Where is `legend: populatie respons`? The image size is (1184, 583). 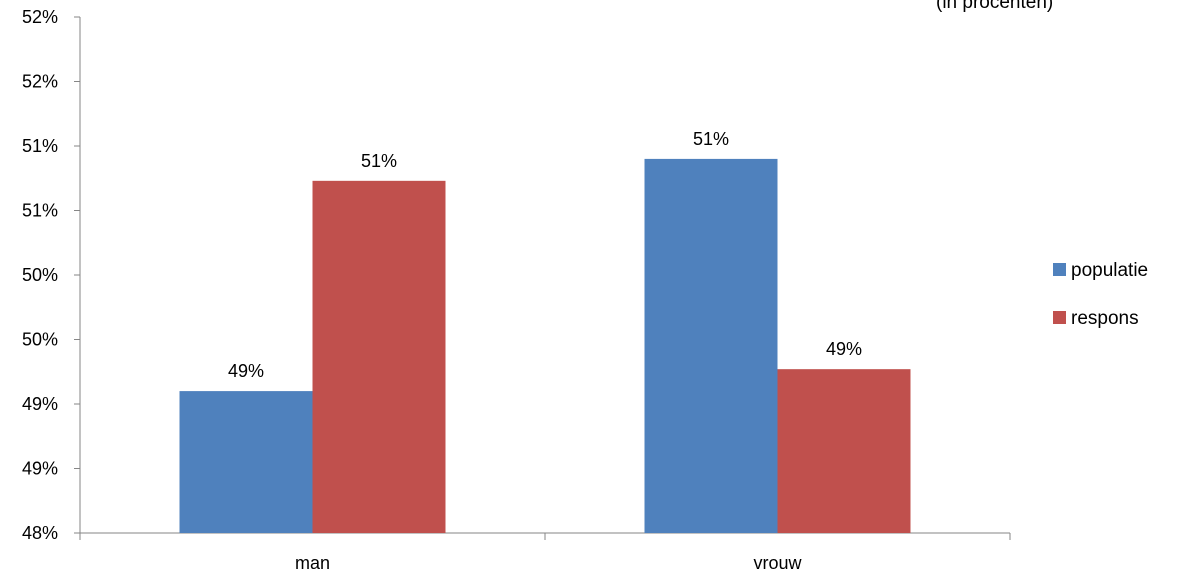 legend: populatie respons is located at coordinates (1100, 294).